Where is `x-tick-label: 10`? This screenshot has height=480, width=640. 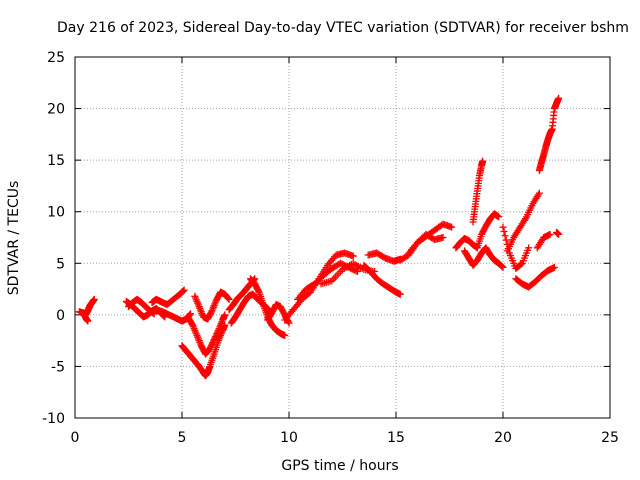
x-tick-label: 10 is located at coordinates (289, 438).